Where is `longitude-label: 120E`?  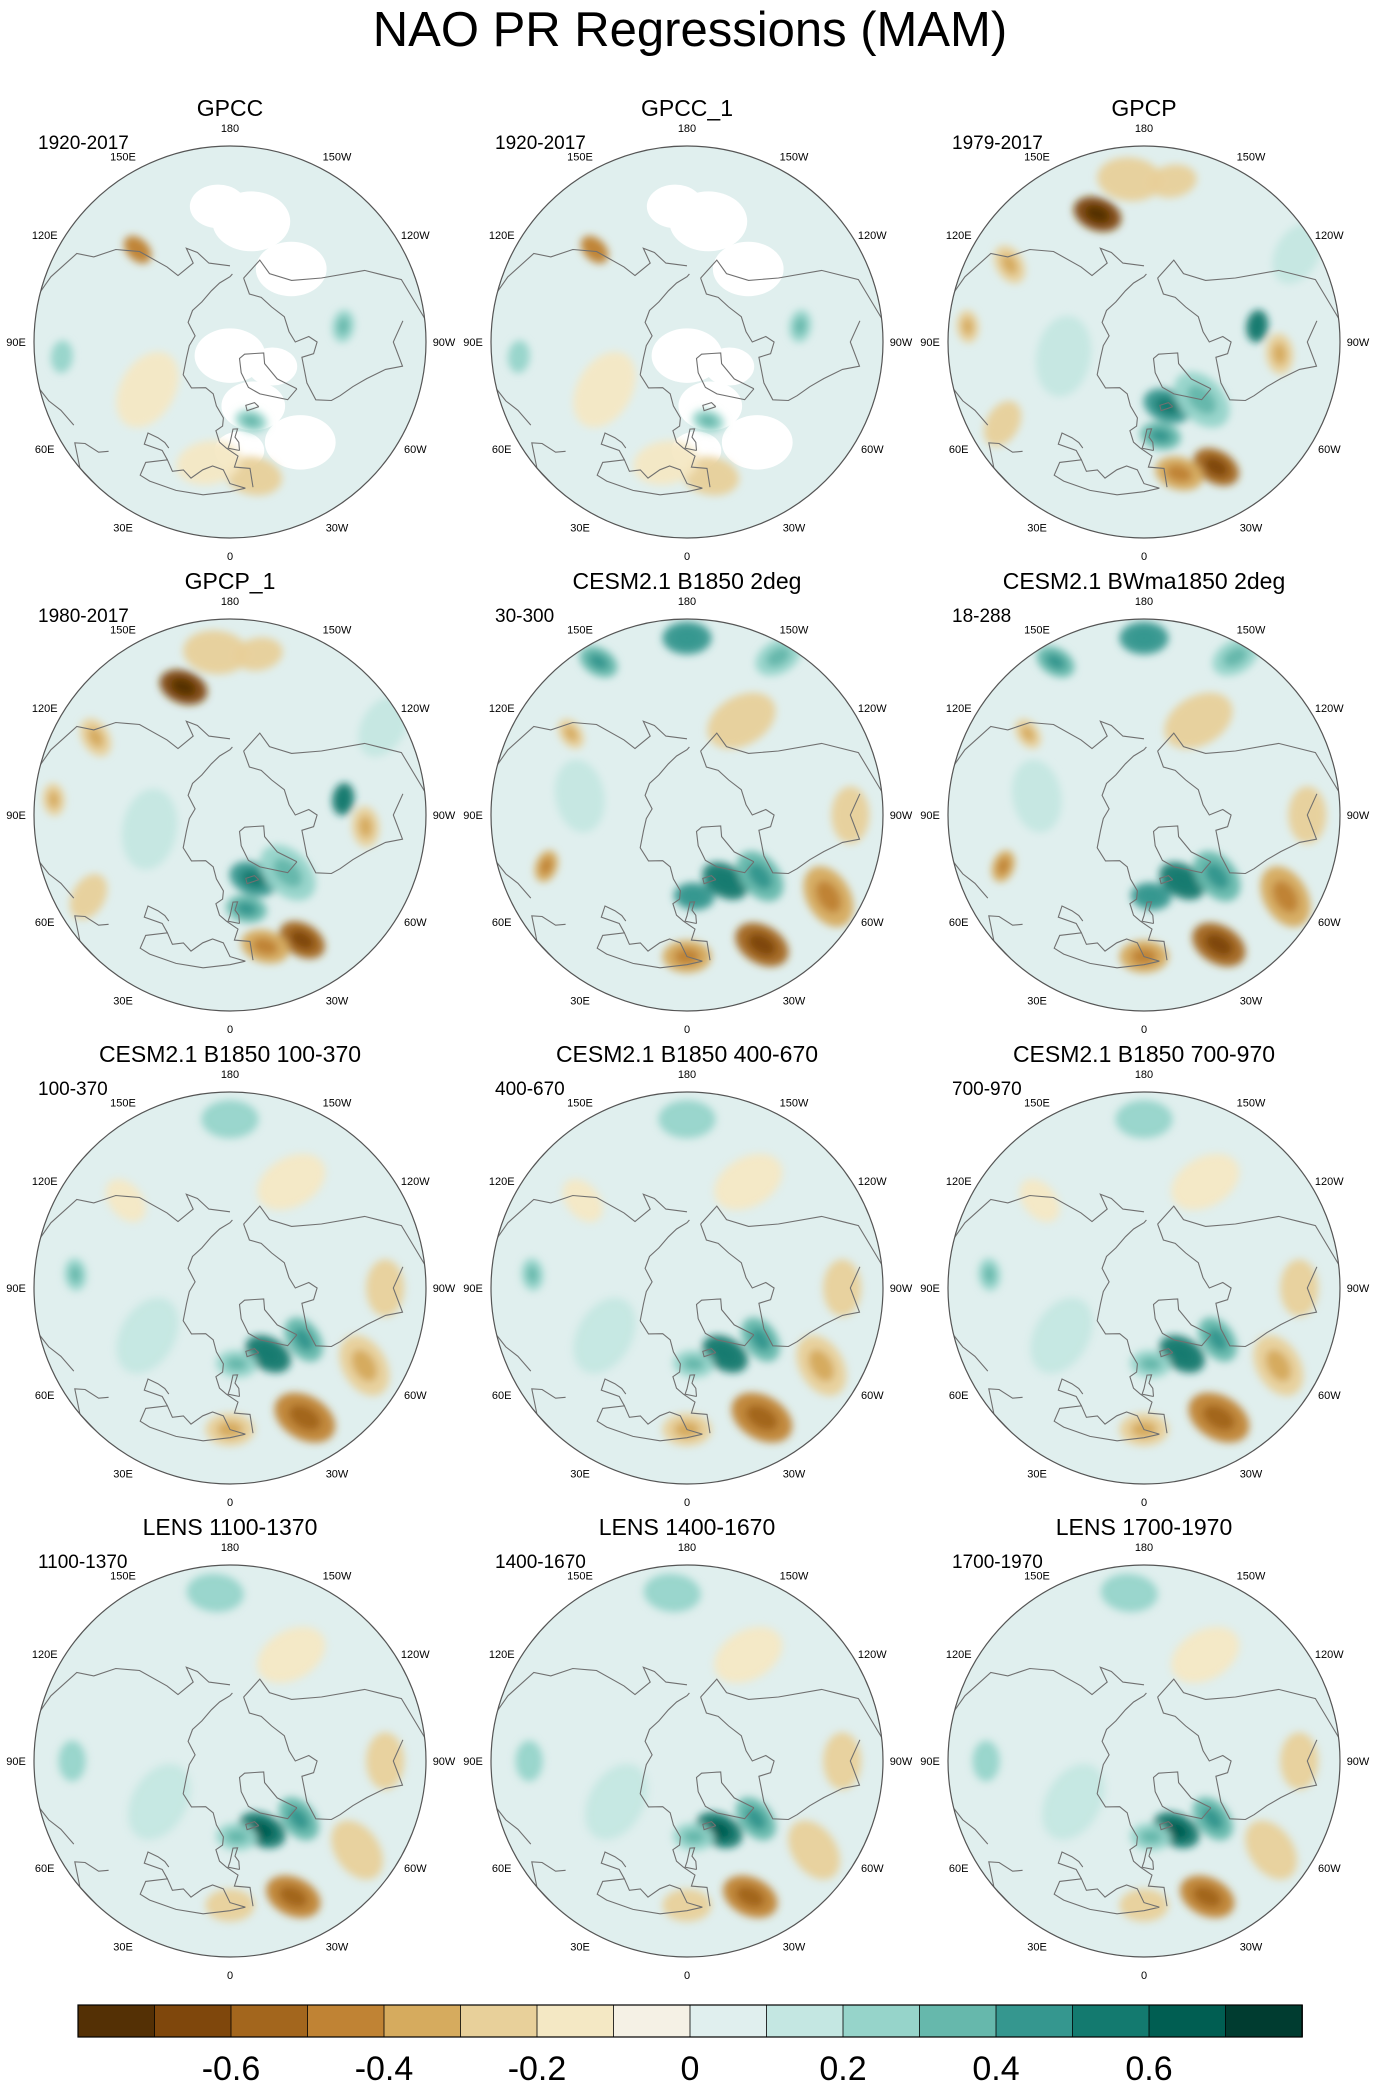
longitude-label: 120E is located at coordinates (502, 1655).